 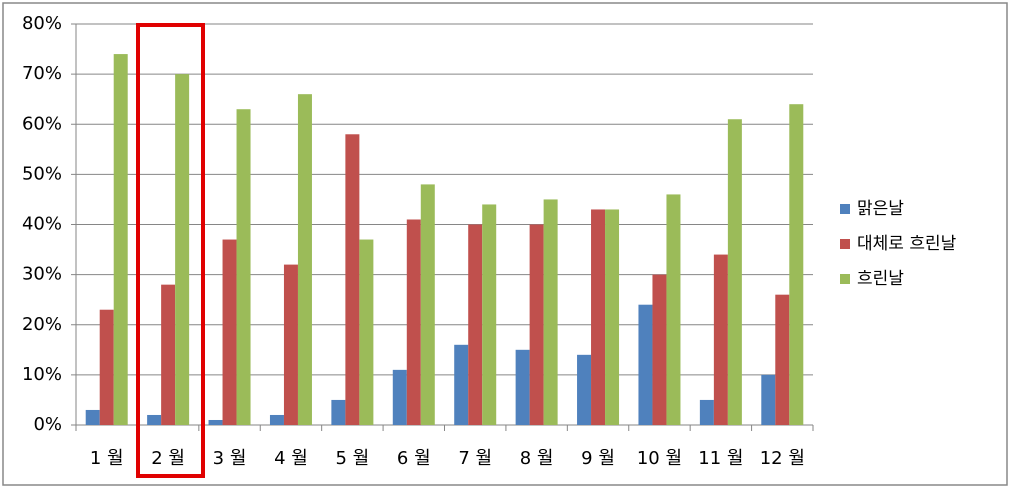 What do you see at coordinates (907, 244) in the screenshot?
I see `legend-label: 대체로 흐린날` at bounding box center [907, 244].